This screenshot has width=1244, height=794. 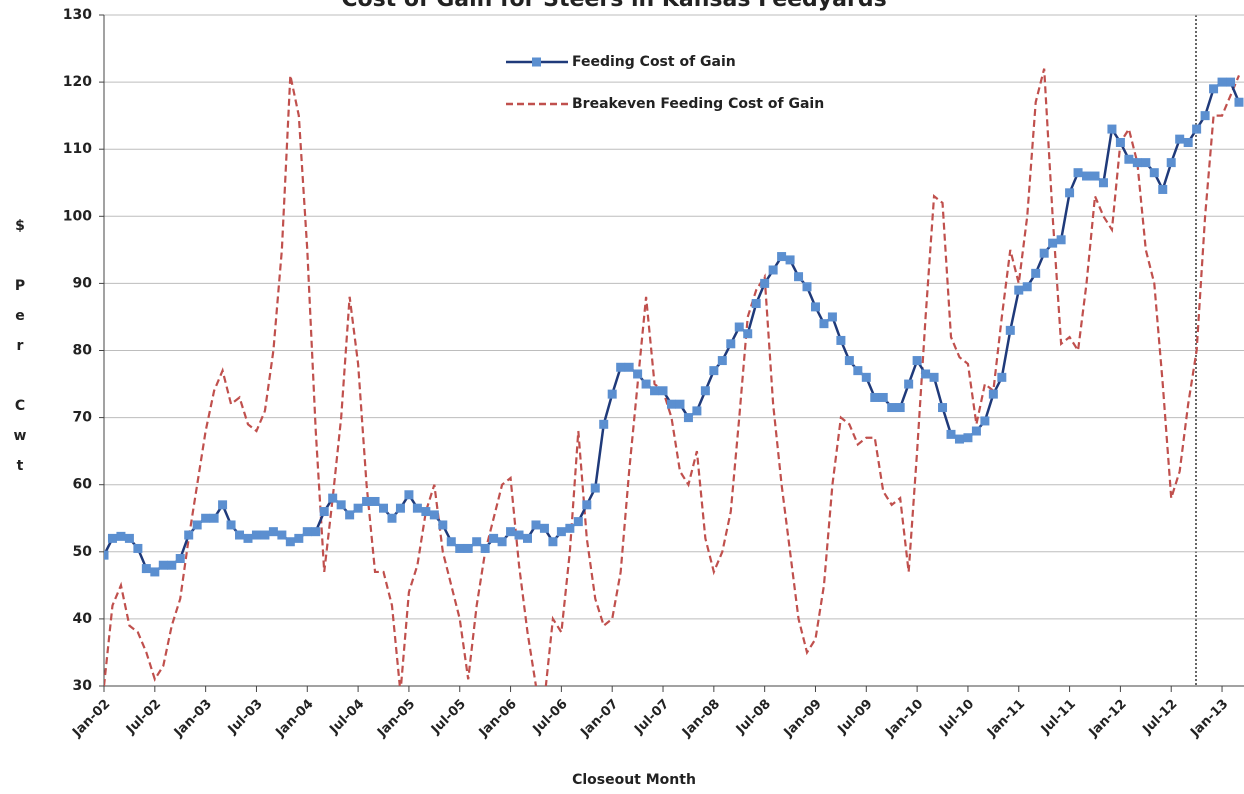 What do you see at coordinates (599, 719) in the screenshot?
I see `x-tick-label: Jan-07` at bounding box center [599, 719].